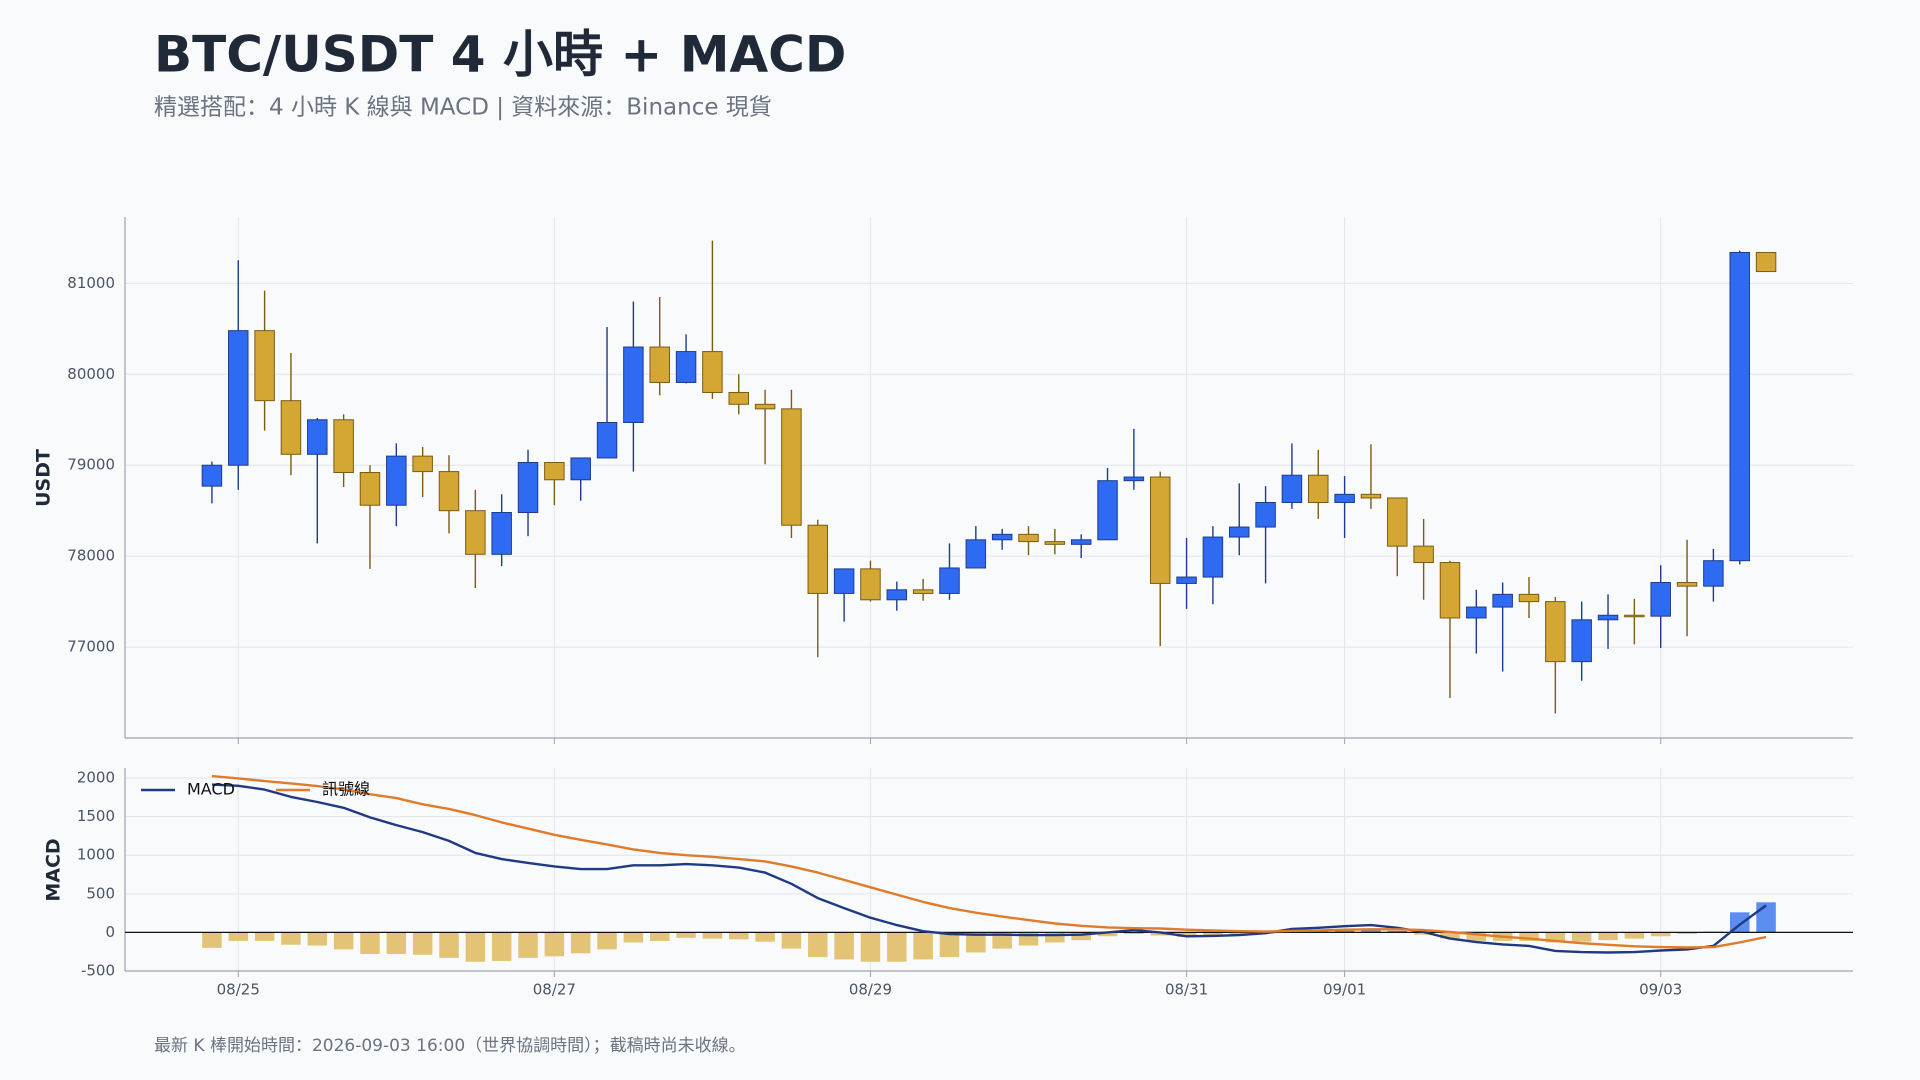 Image resolution: width=1920 pixels, height=1080 pixels. Describe the element at coordinates (463, 108) in the screenshot. I see `chart-subtitle: 精選搭配：4 小時 K 線與 MACD | 資料來源：Binance 現貨` at that location.